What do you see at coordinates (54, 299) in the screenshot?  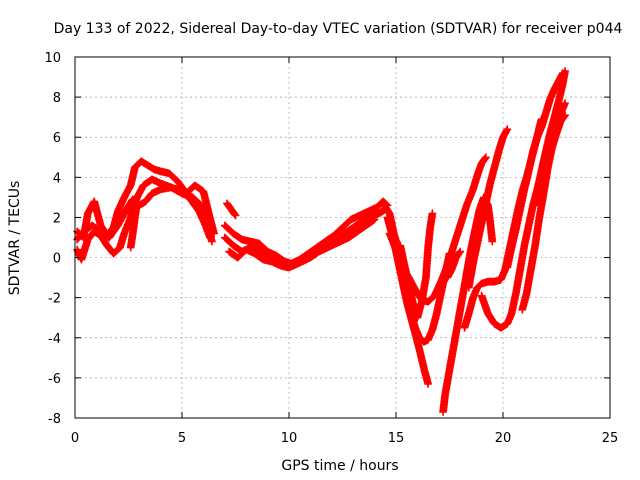 I see `y-tick-label: -2` at bounding box center [54, 299].